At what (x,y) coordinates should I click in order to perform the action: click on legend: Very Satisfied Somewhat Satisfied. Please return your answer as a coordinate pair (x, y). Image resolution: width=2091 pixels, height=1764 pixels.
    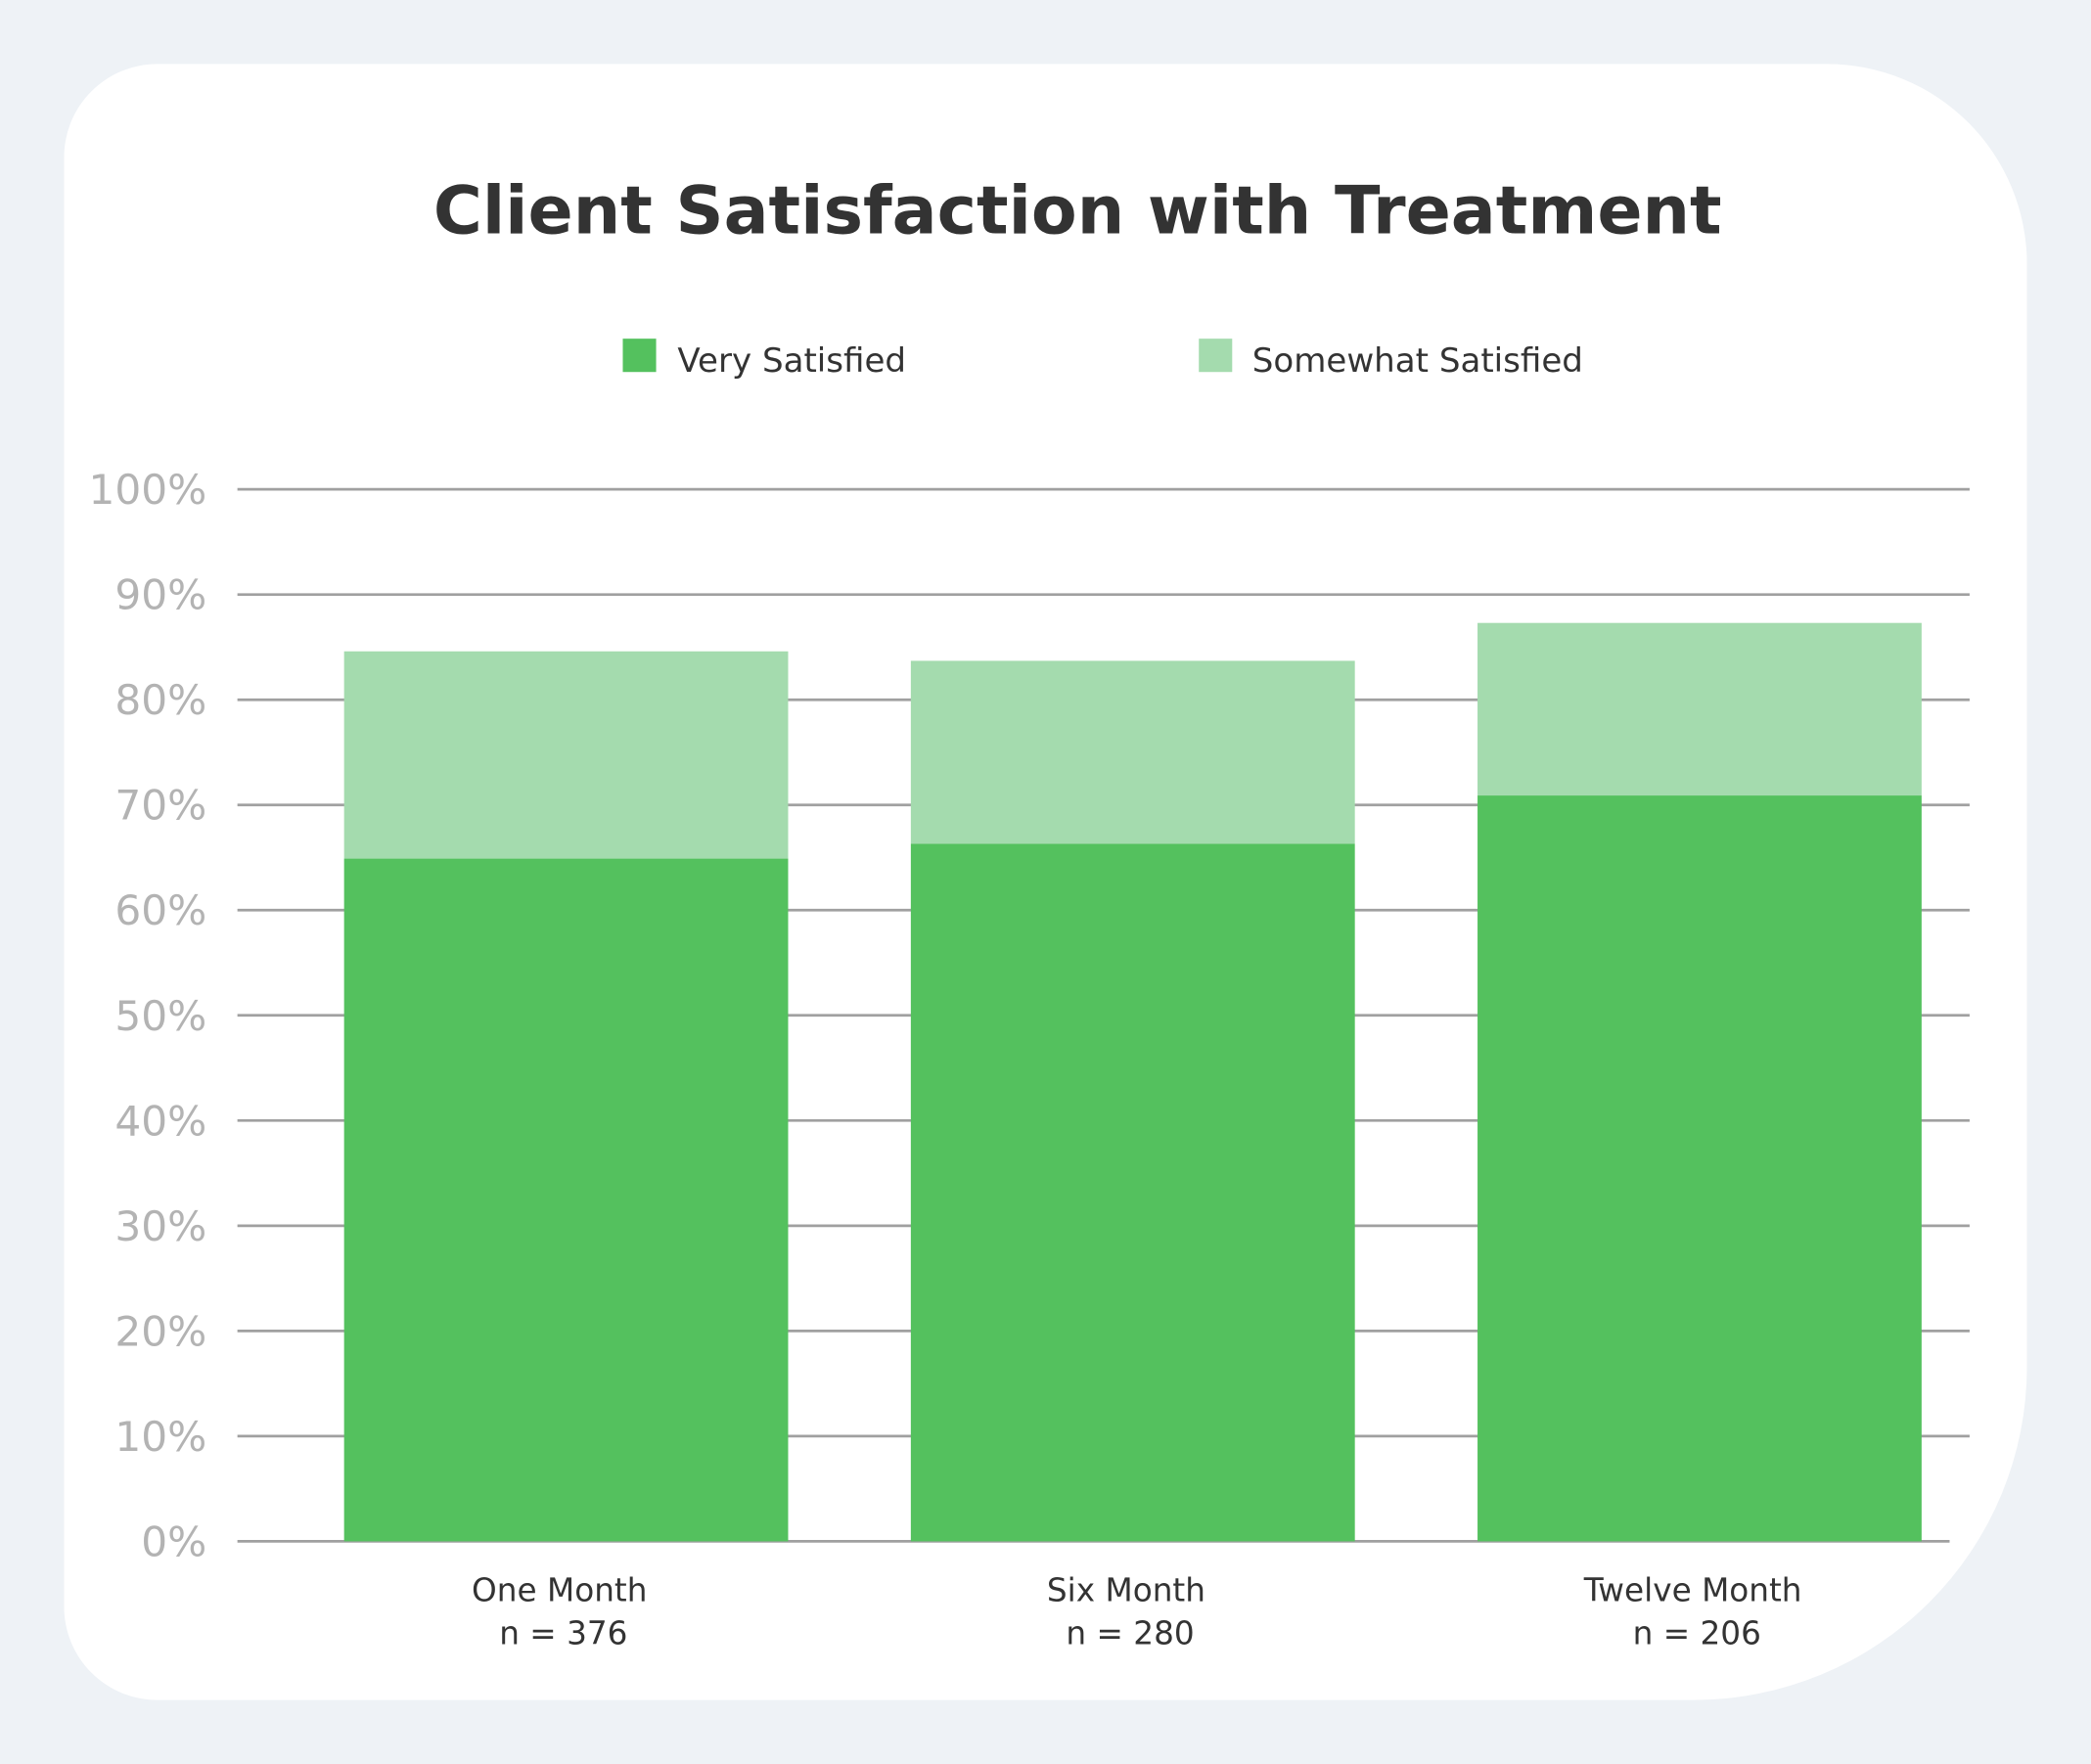
    Looking at the image, I should click on (1102, 360).